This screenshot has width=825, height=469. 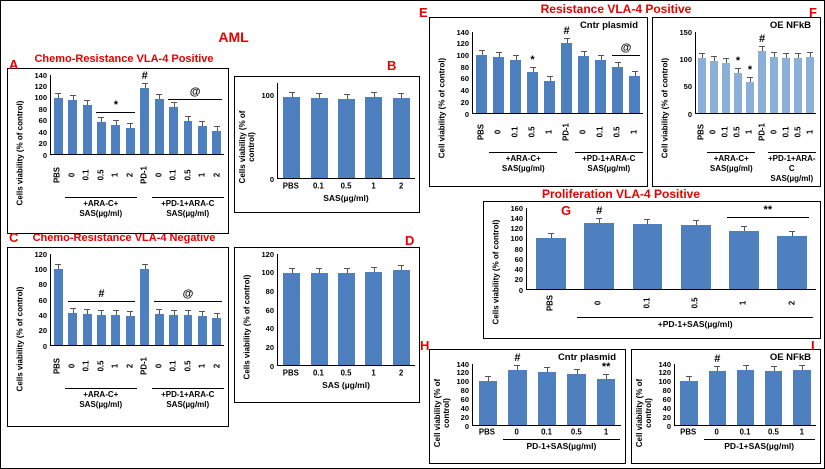 I want to click on y-tick-label: 60, so click(x=666, y=399).